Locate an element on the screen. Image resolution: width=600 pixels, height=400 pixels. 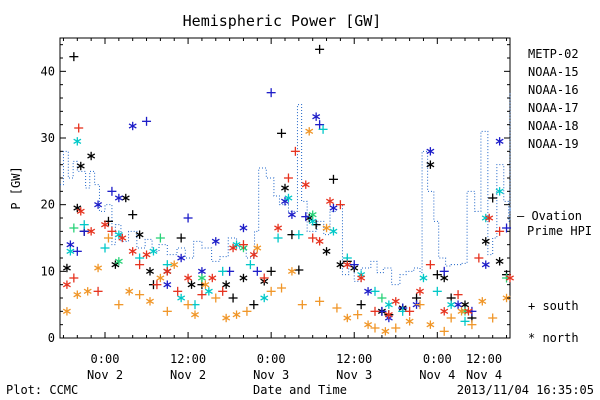
x-tick-label-time: 0:00 is located at coordinates (271, 359).